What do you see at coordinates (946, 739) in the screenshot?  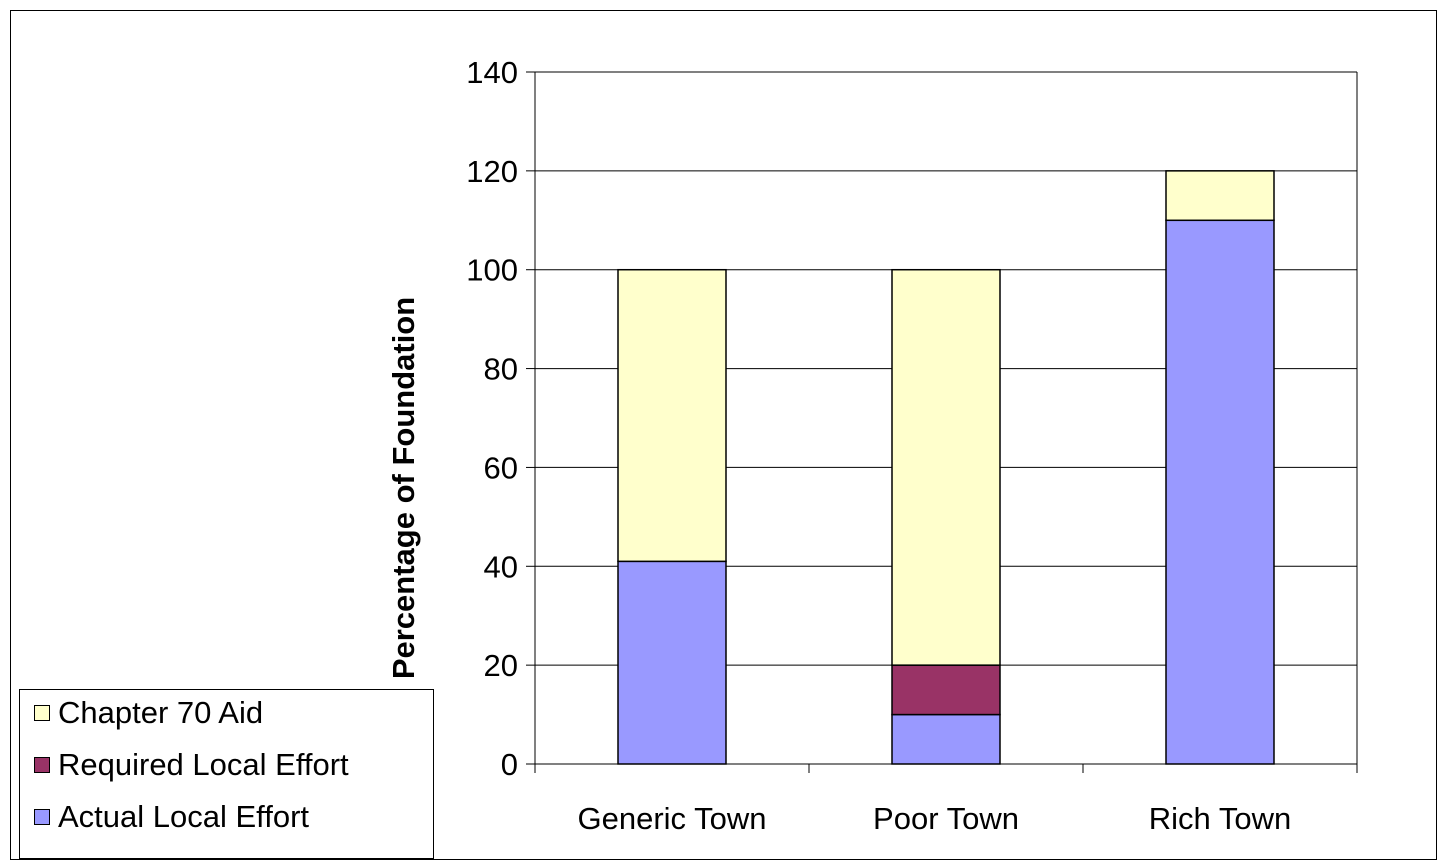 I see `bar-poor-town-actual-local-effort` at bounding box center [946, 739].